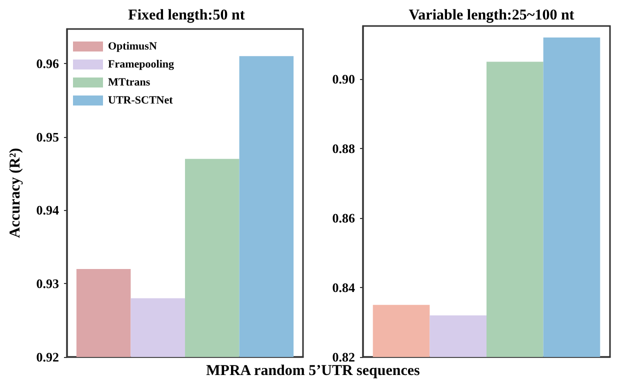 The height and width of the screenshot is (387, 626). Describe the element at coordinates (344, 288) in the screenshot. I see `y-tick-label: 0.84` at that location.